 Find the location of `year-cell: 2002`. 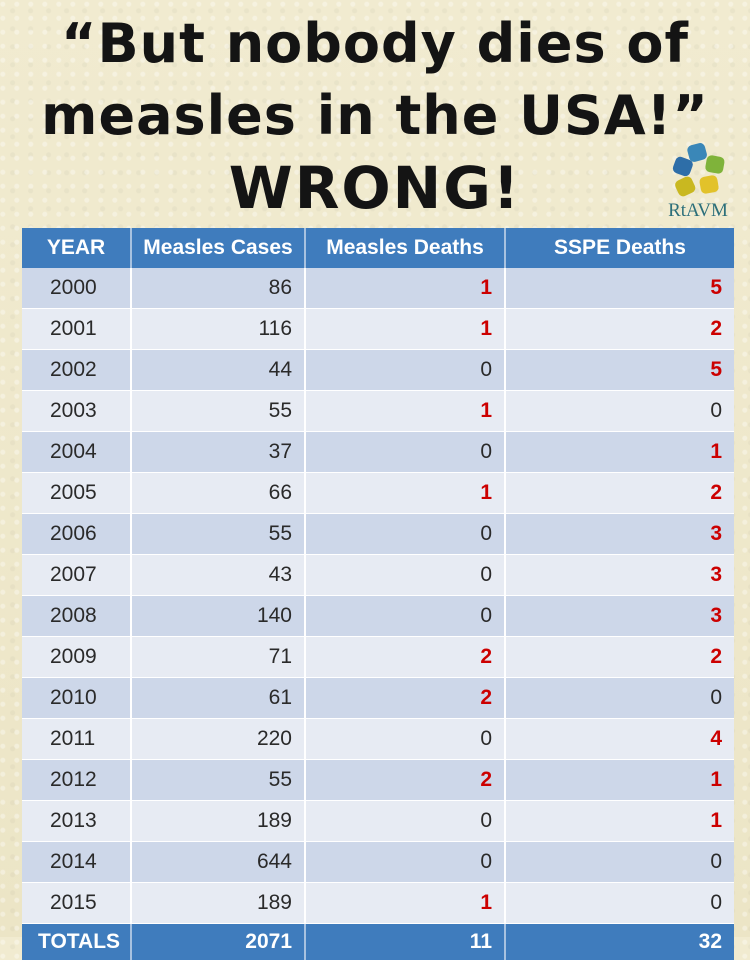

year-cell: 2002 is located at coordinates (76, 370).